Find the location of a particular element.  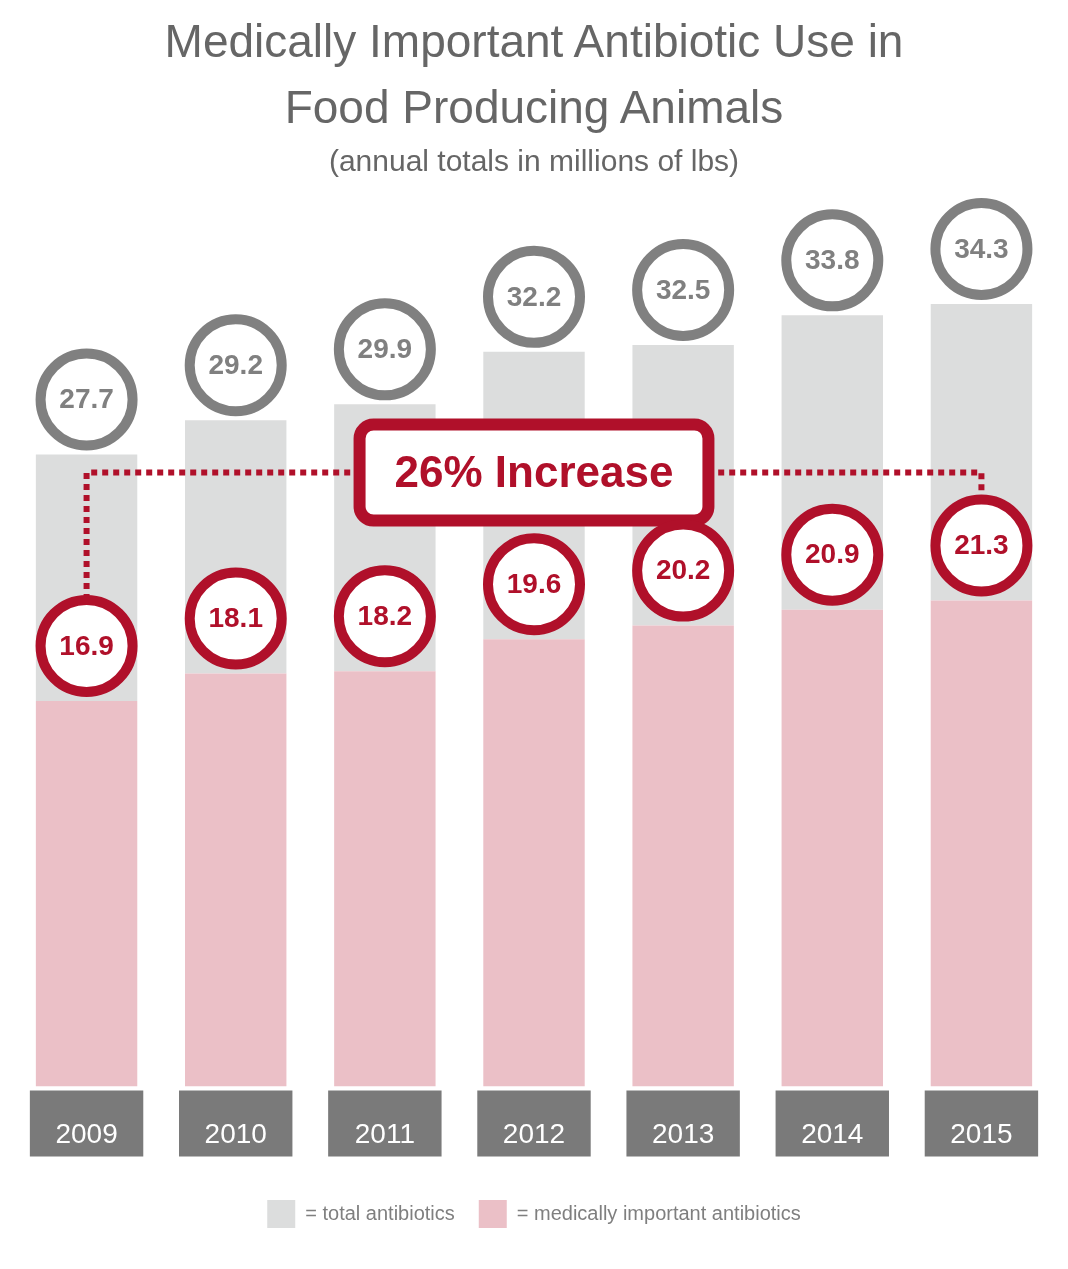

chart-title: Medically Important Antibiotic Use in Food Producing Animals is located at coordinates (534, 74).